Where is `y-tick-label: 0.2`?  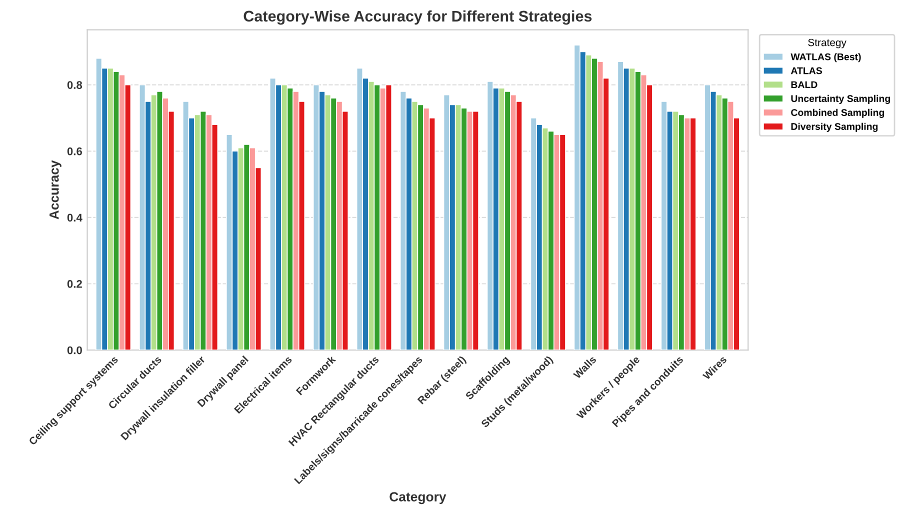 y-tick-label: 0.2 is located at coordinates (74, 284).